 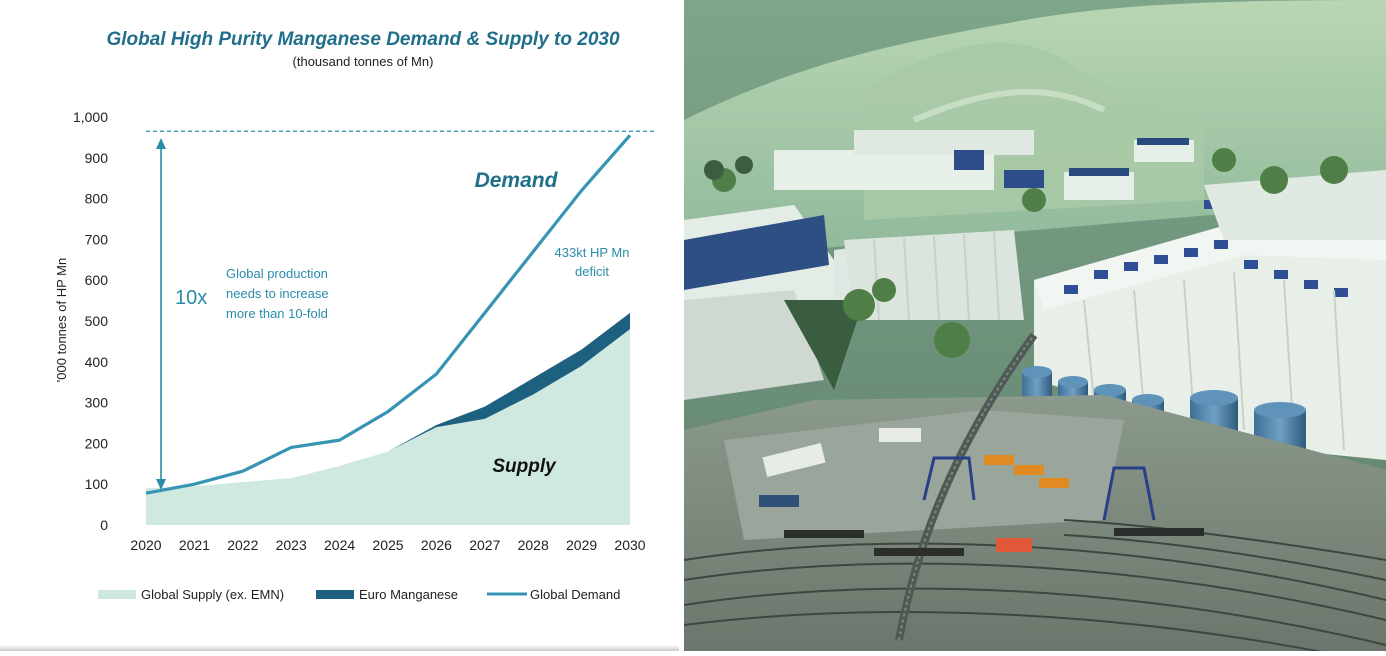 I want to click on legend-label-global-demand: Global Demand, so click(x=575, y=594).